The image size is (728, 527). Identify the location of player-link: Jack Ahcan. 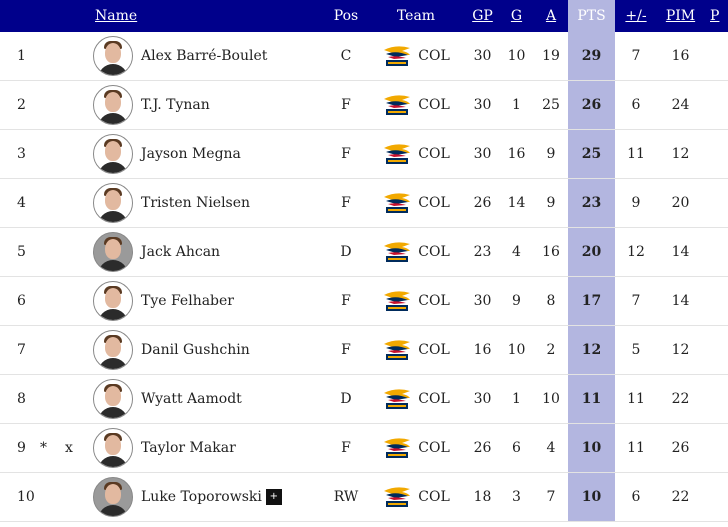
(209, 252).